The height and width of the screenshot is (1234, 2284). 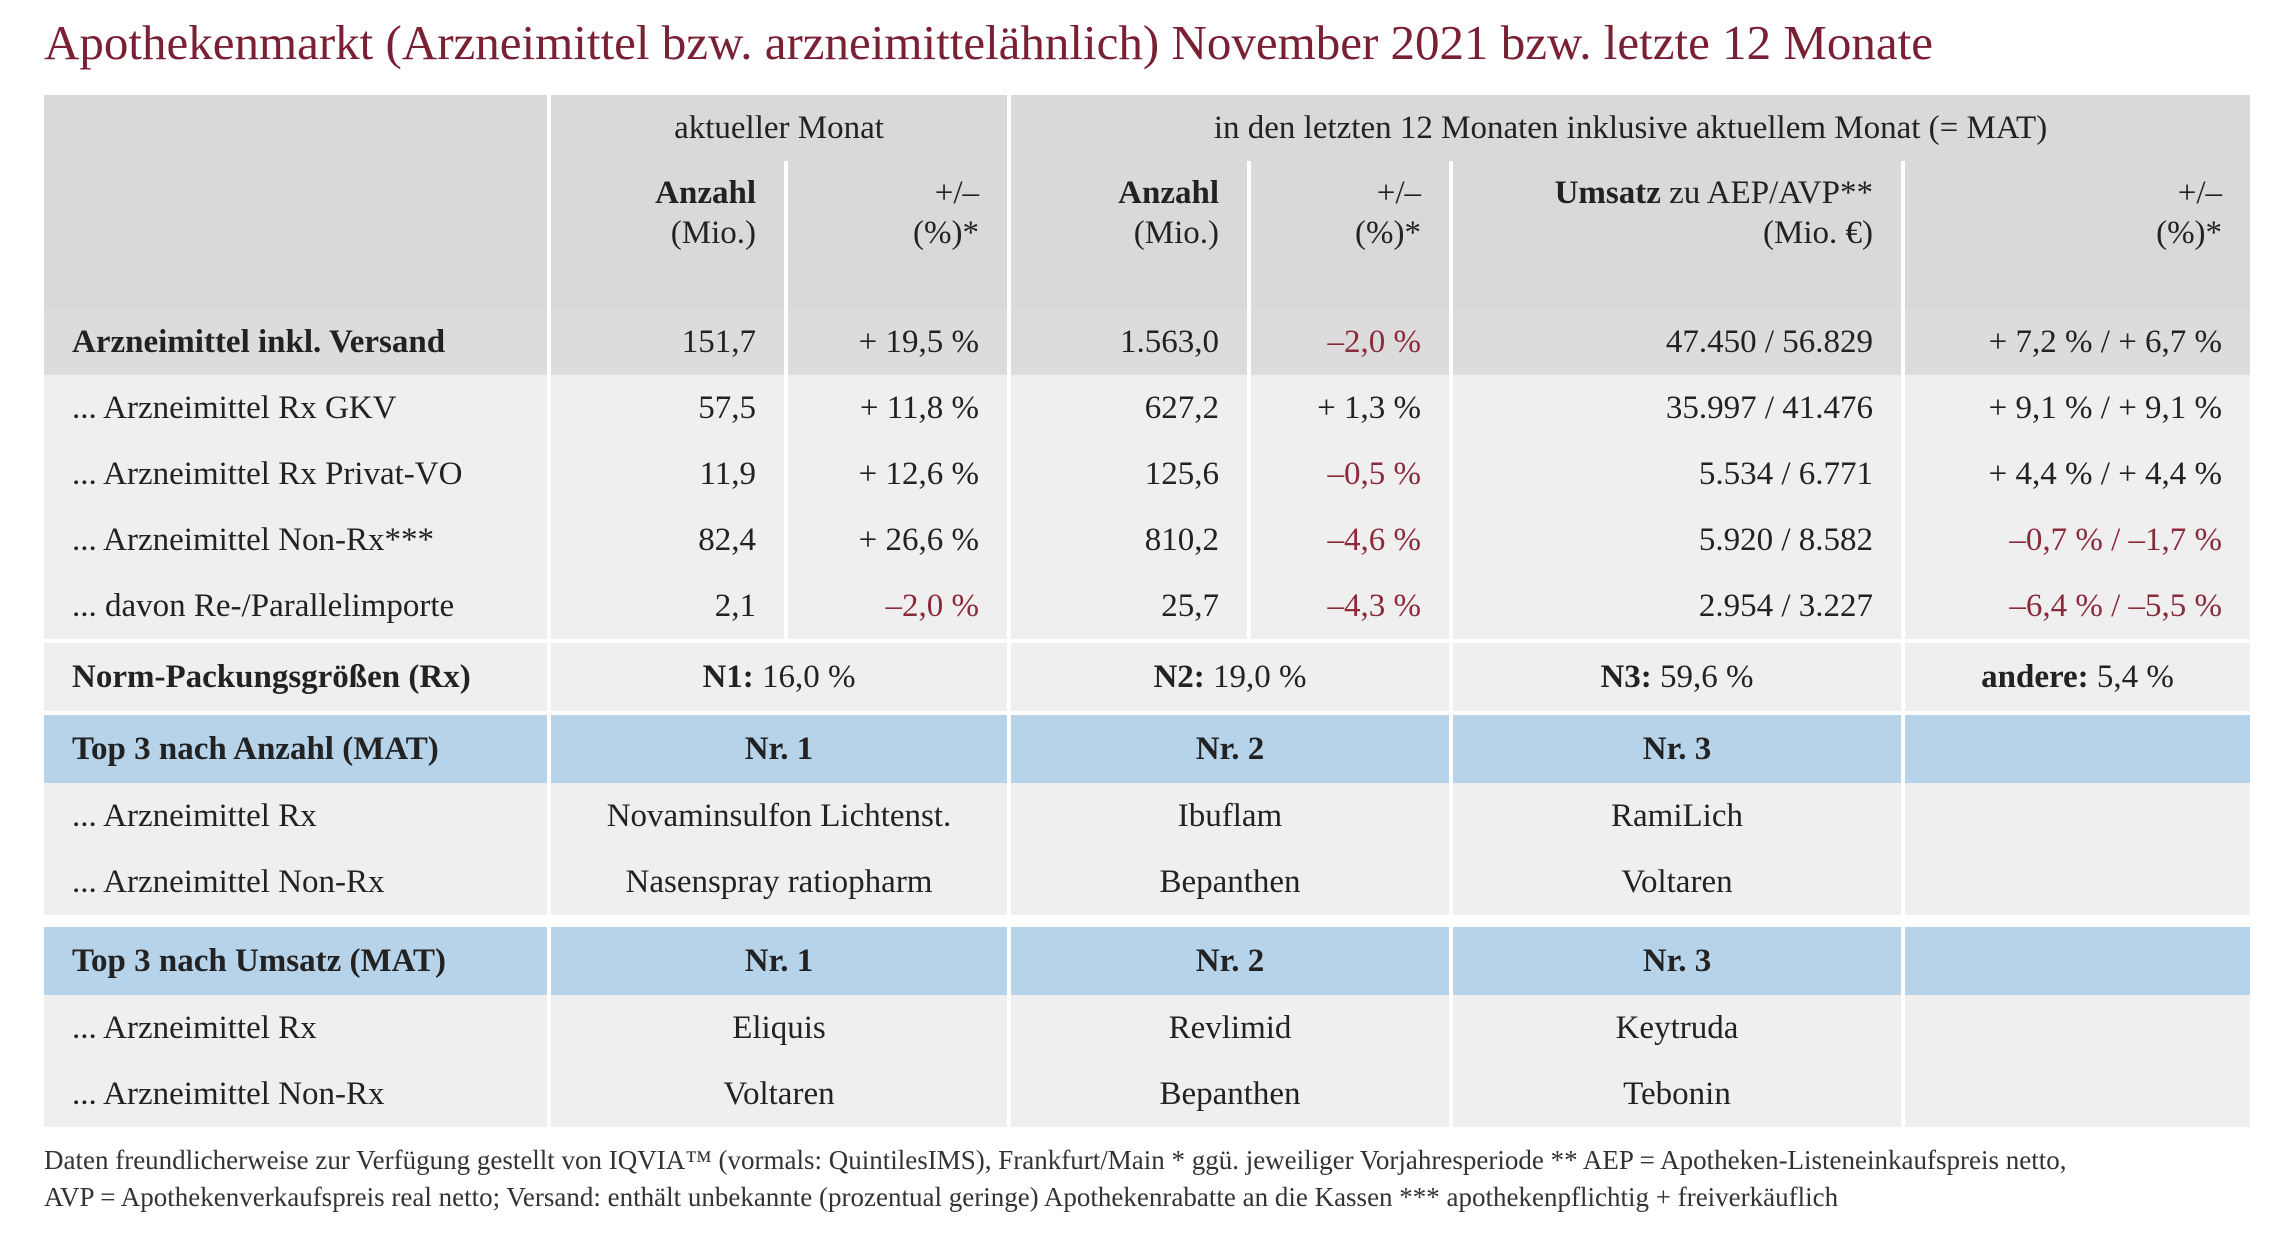 I want to click on column-unit: (Mio. €), so click(x=1818, y=233).